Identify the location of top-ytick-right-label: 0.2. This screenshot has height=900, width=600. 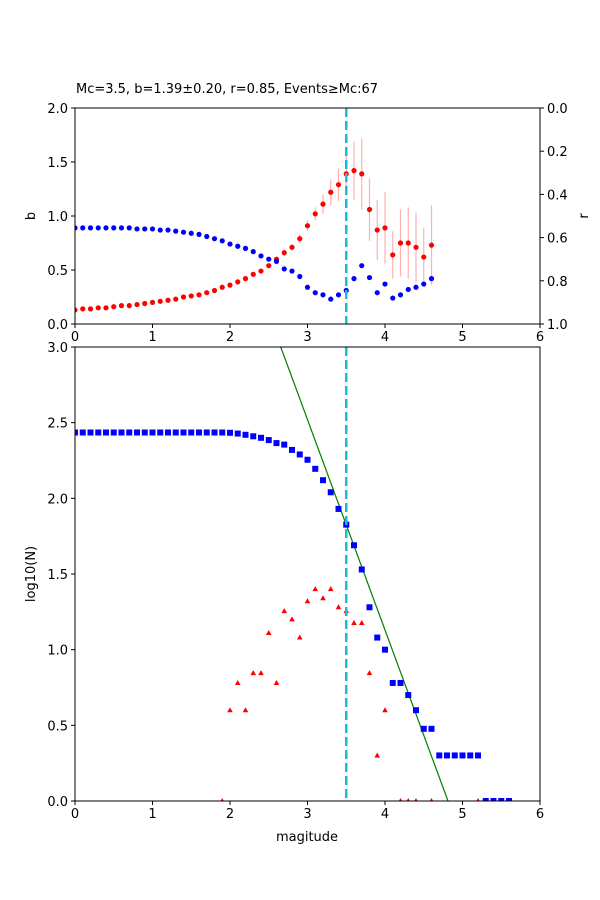
(557, 152).